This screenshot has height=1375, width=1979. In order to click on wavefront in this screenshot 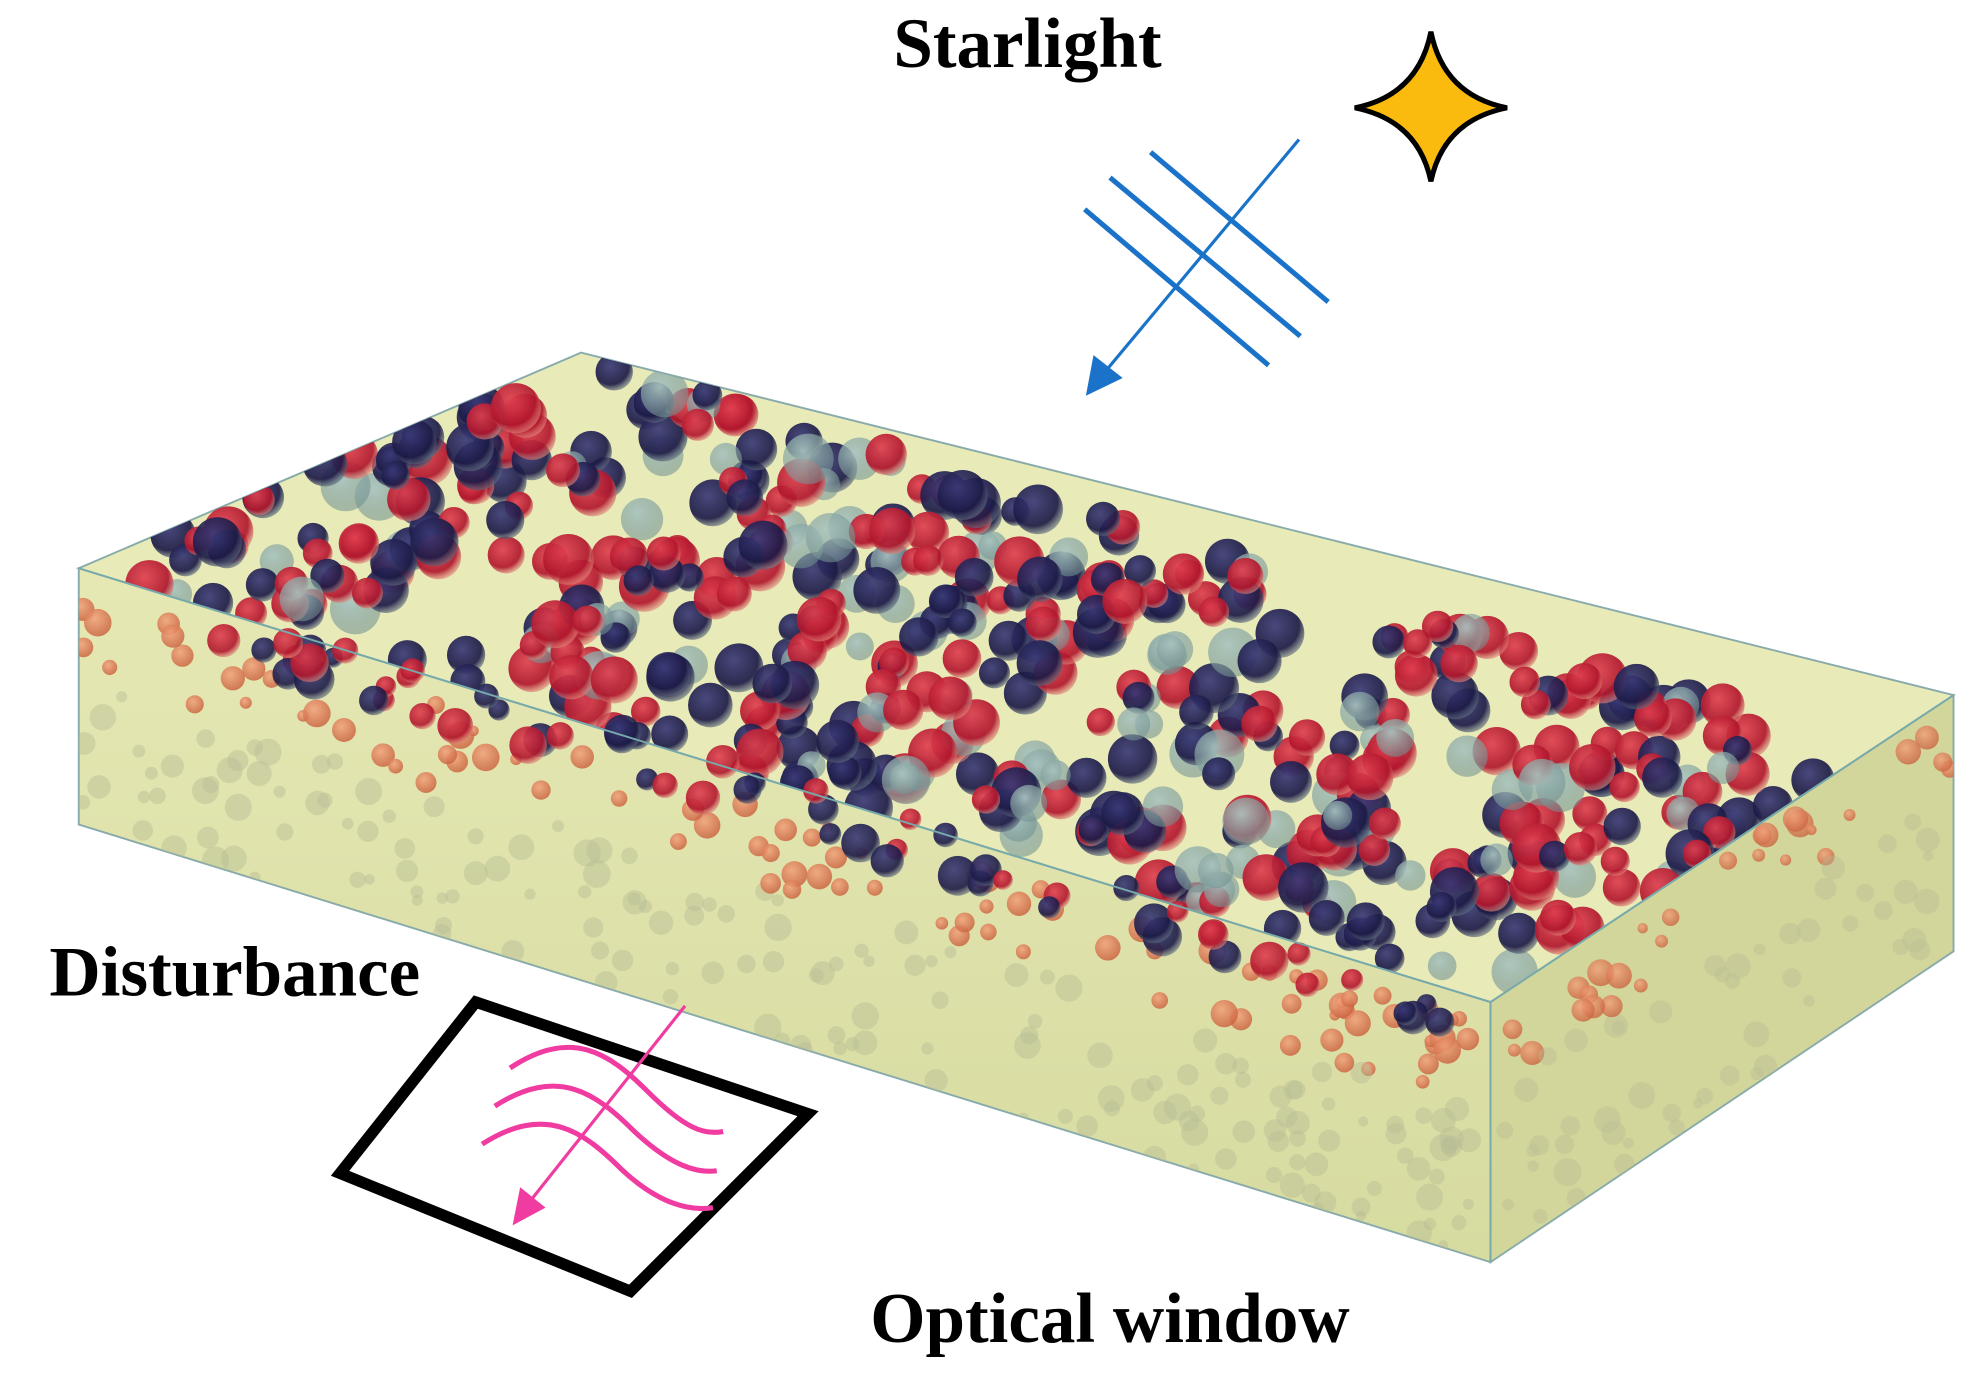, I will do `click(1205, 257)`.